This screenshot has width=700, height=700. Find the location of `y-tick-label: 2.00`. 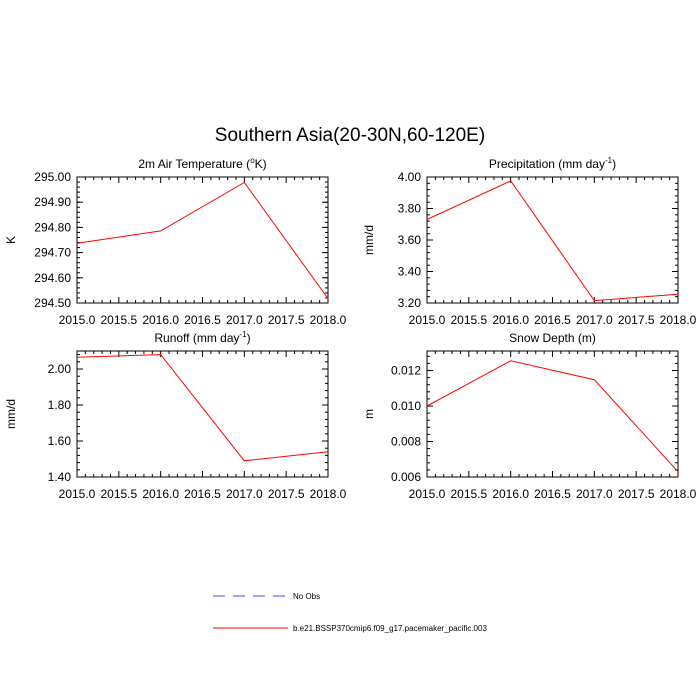

y-tick-label: 2.00 is located at coordinates (60, 369).